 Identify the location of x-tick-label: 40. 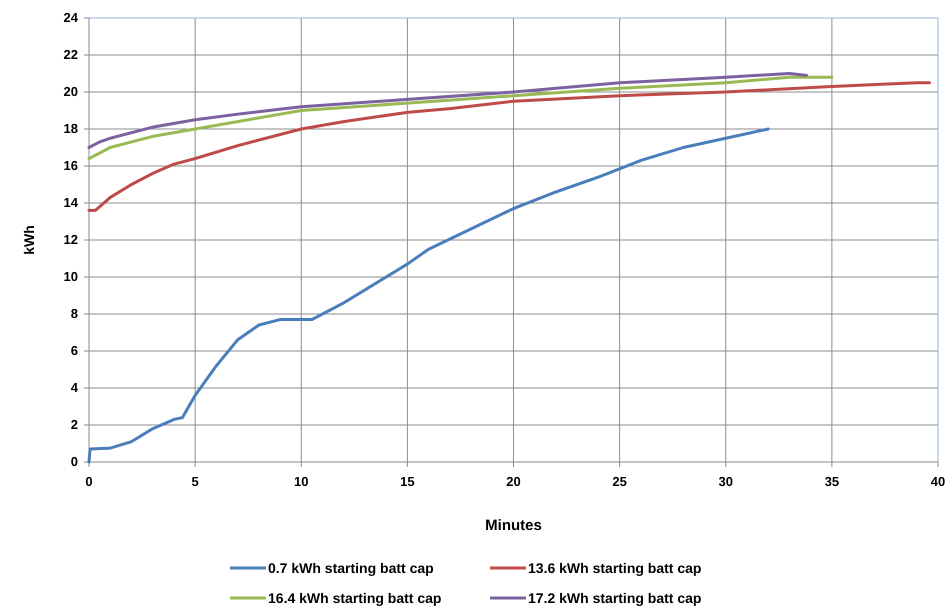
(938, 482).